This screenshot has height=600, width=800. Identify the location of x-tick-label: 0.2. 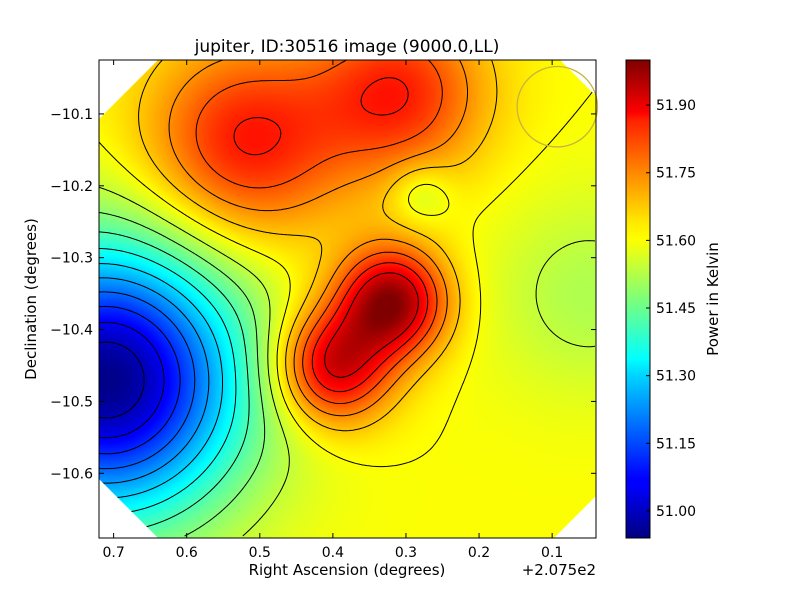
(479, 553).